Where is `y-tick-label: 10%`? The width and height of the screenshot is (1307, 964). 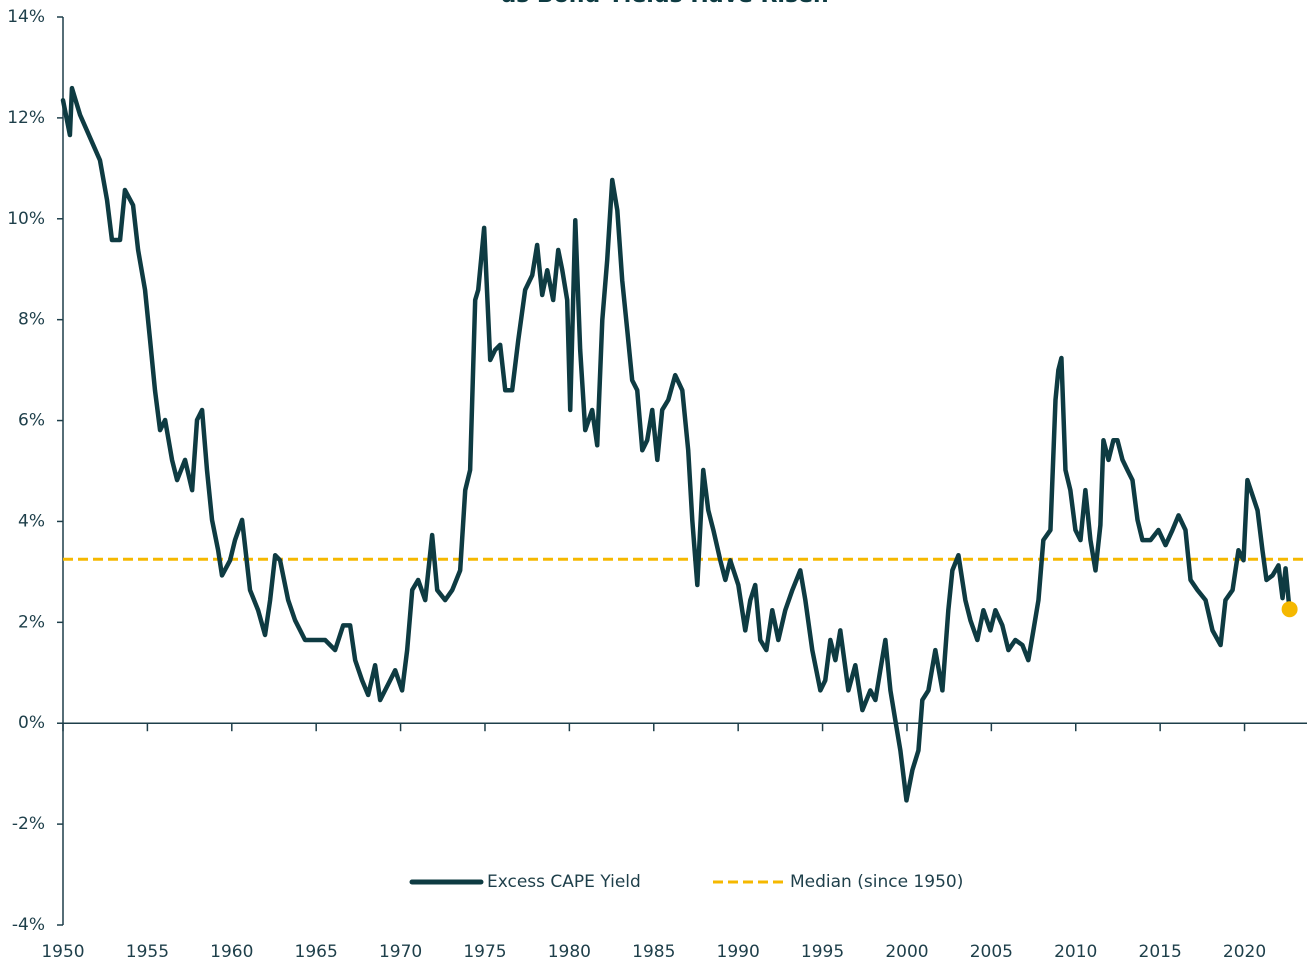 y-tick-label: 10% is located at coordinates (26, 219).